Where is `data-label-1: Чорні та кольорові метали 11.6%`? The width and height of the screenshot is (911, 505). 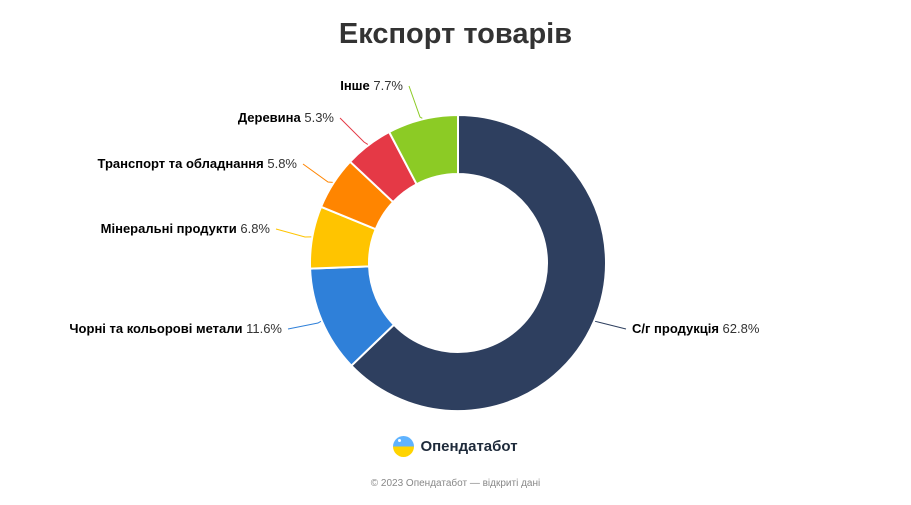 data-label-1: Чорні та кольорові метали 11.6% is located at coordinates (175, 328).